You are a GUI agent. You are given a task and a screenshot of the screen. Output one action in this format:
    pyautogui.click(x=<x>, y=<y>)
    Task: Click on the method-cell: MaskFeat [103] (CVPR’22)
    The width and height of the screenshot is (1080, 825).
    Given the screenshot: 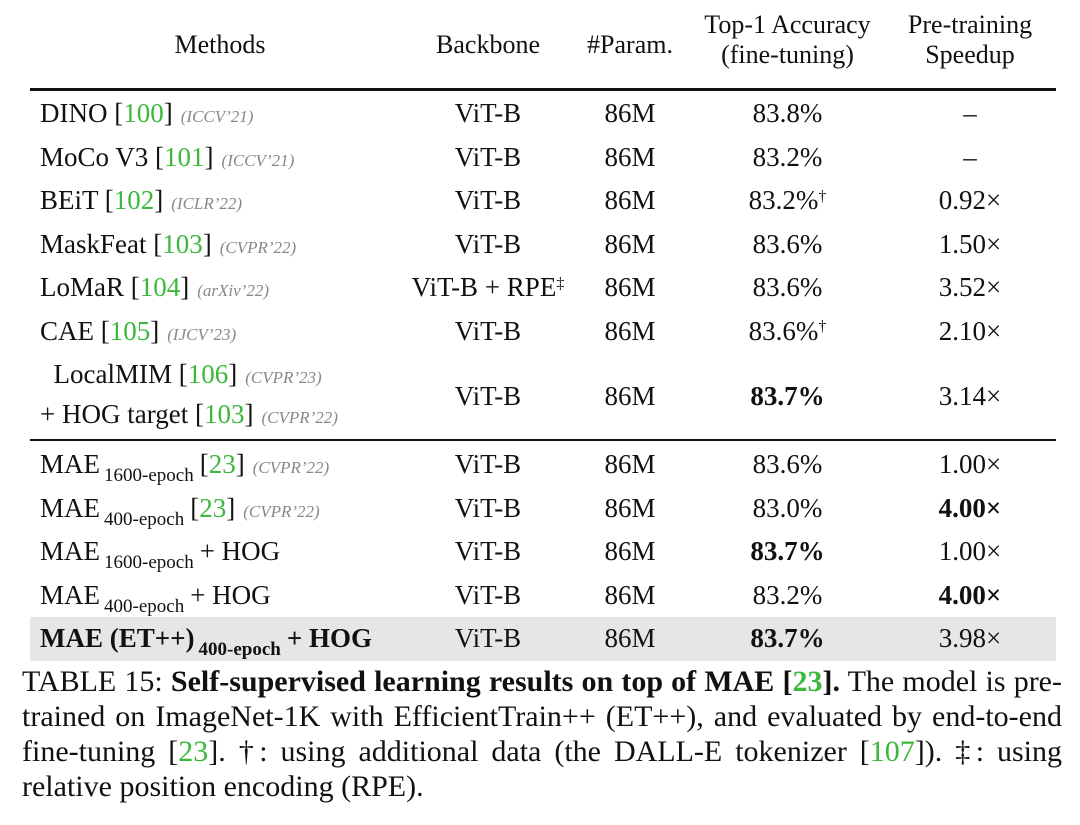 What is the action you would take?
    pyautogui.click(x=168, y=245)
    